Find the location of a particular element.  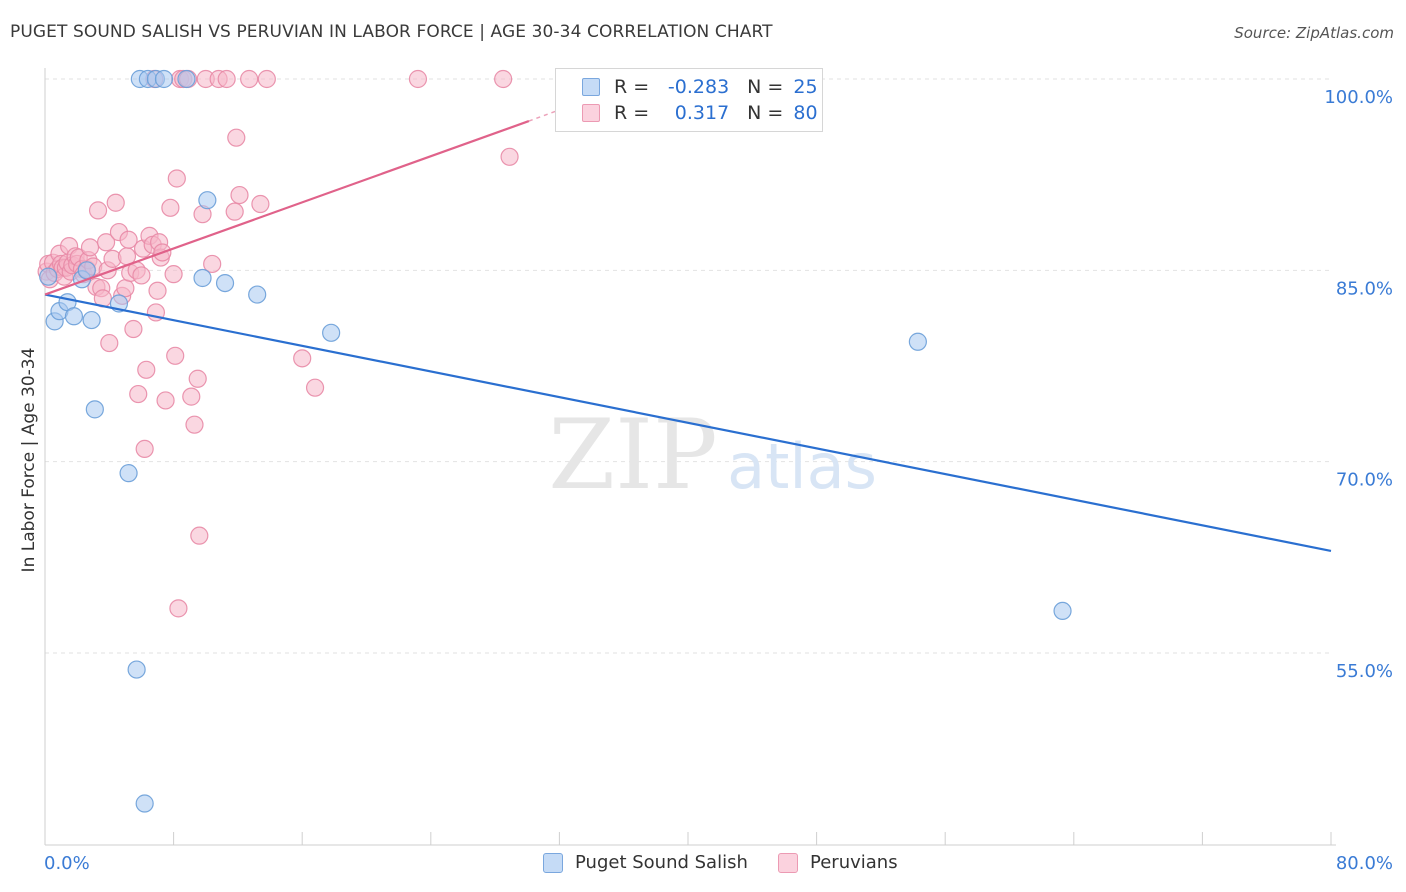

legend-label-puget: Puget Sound Salish is located at coordinates (661, 862).